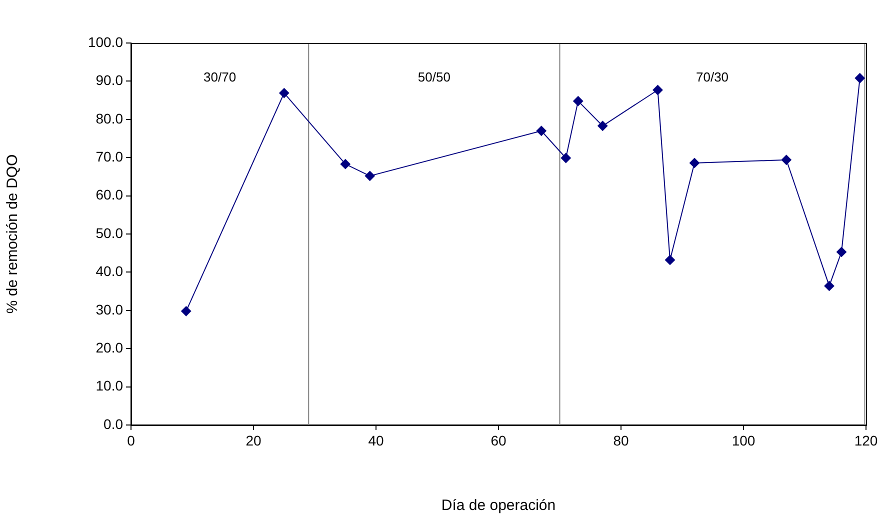  What do you see at coordinates (254, 440) in the screenshot?
I see `x-tick-label: 20` at bounding box center [254, 440].